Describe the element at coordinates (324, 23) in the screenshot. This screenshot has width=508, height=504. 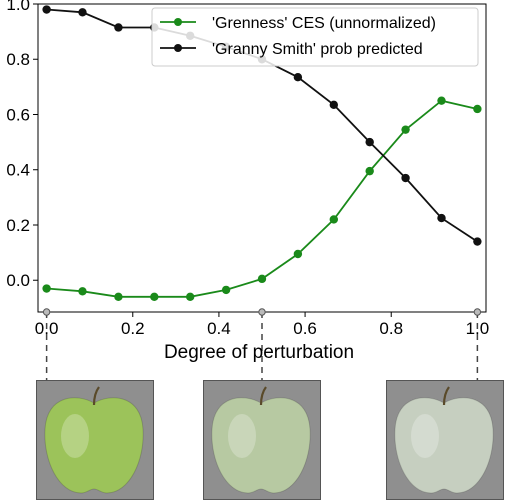
I see `legend-label-grenness: 'Grenness' CES (unnormalized)` at that location.